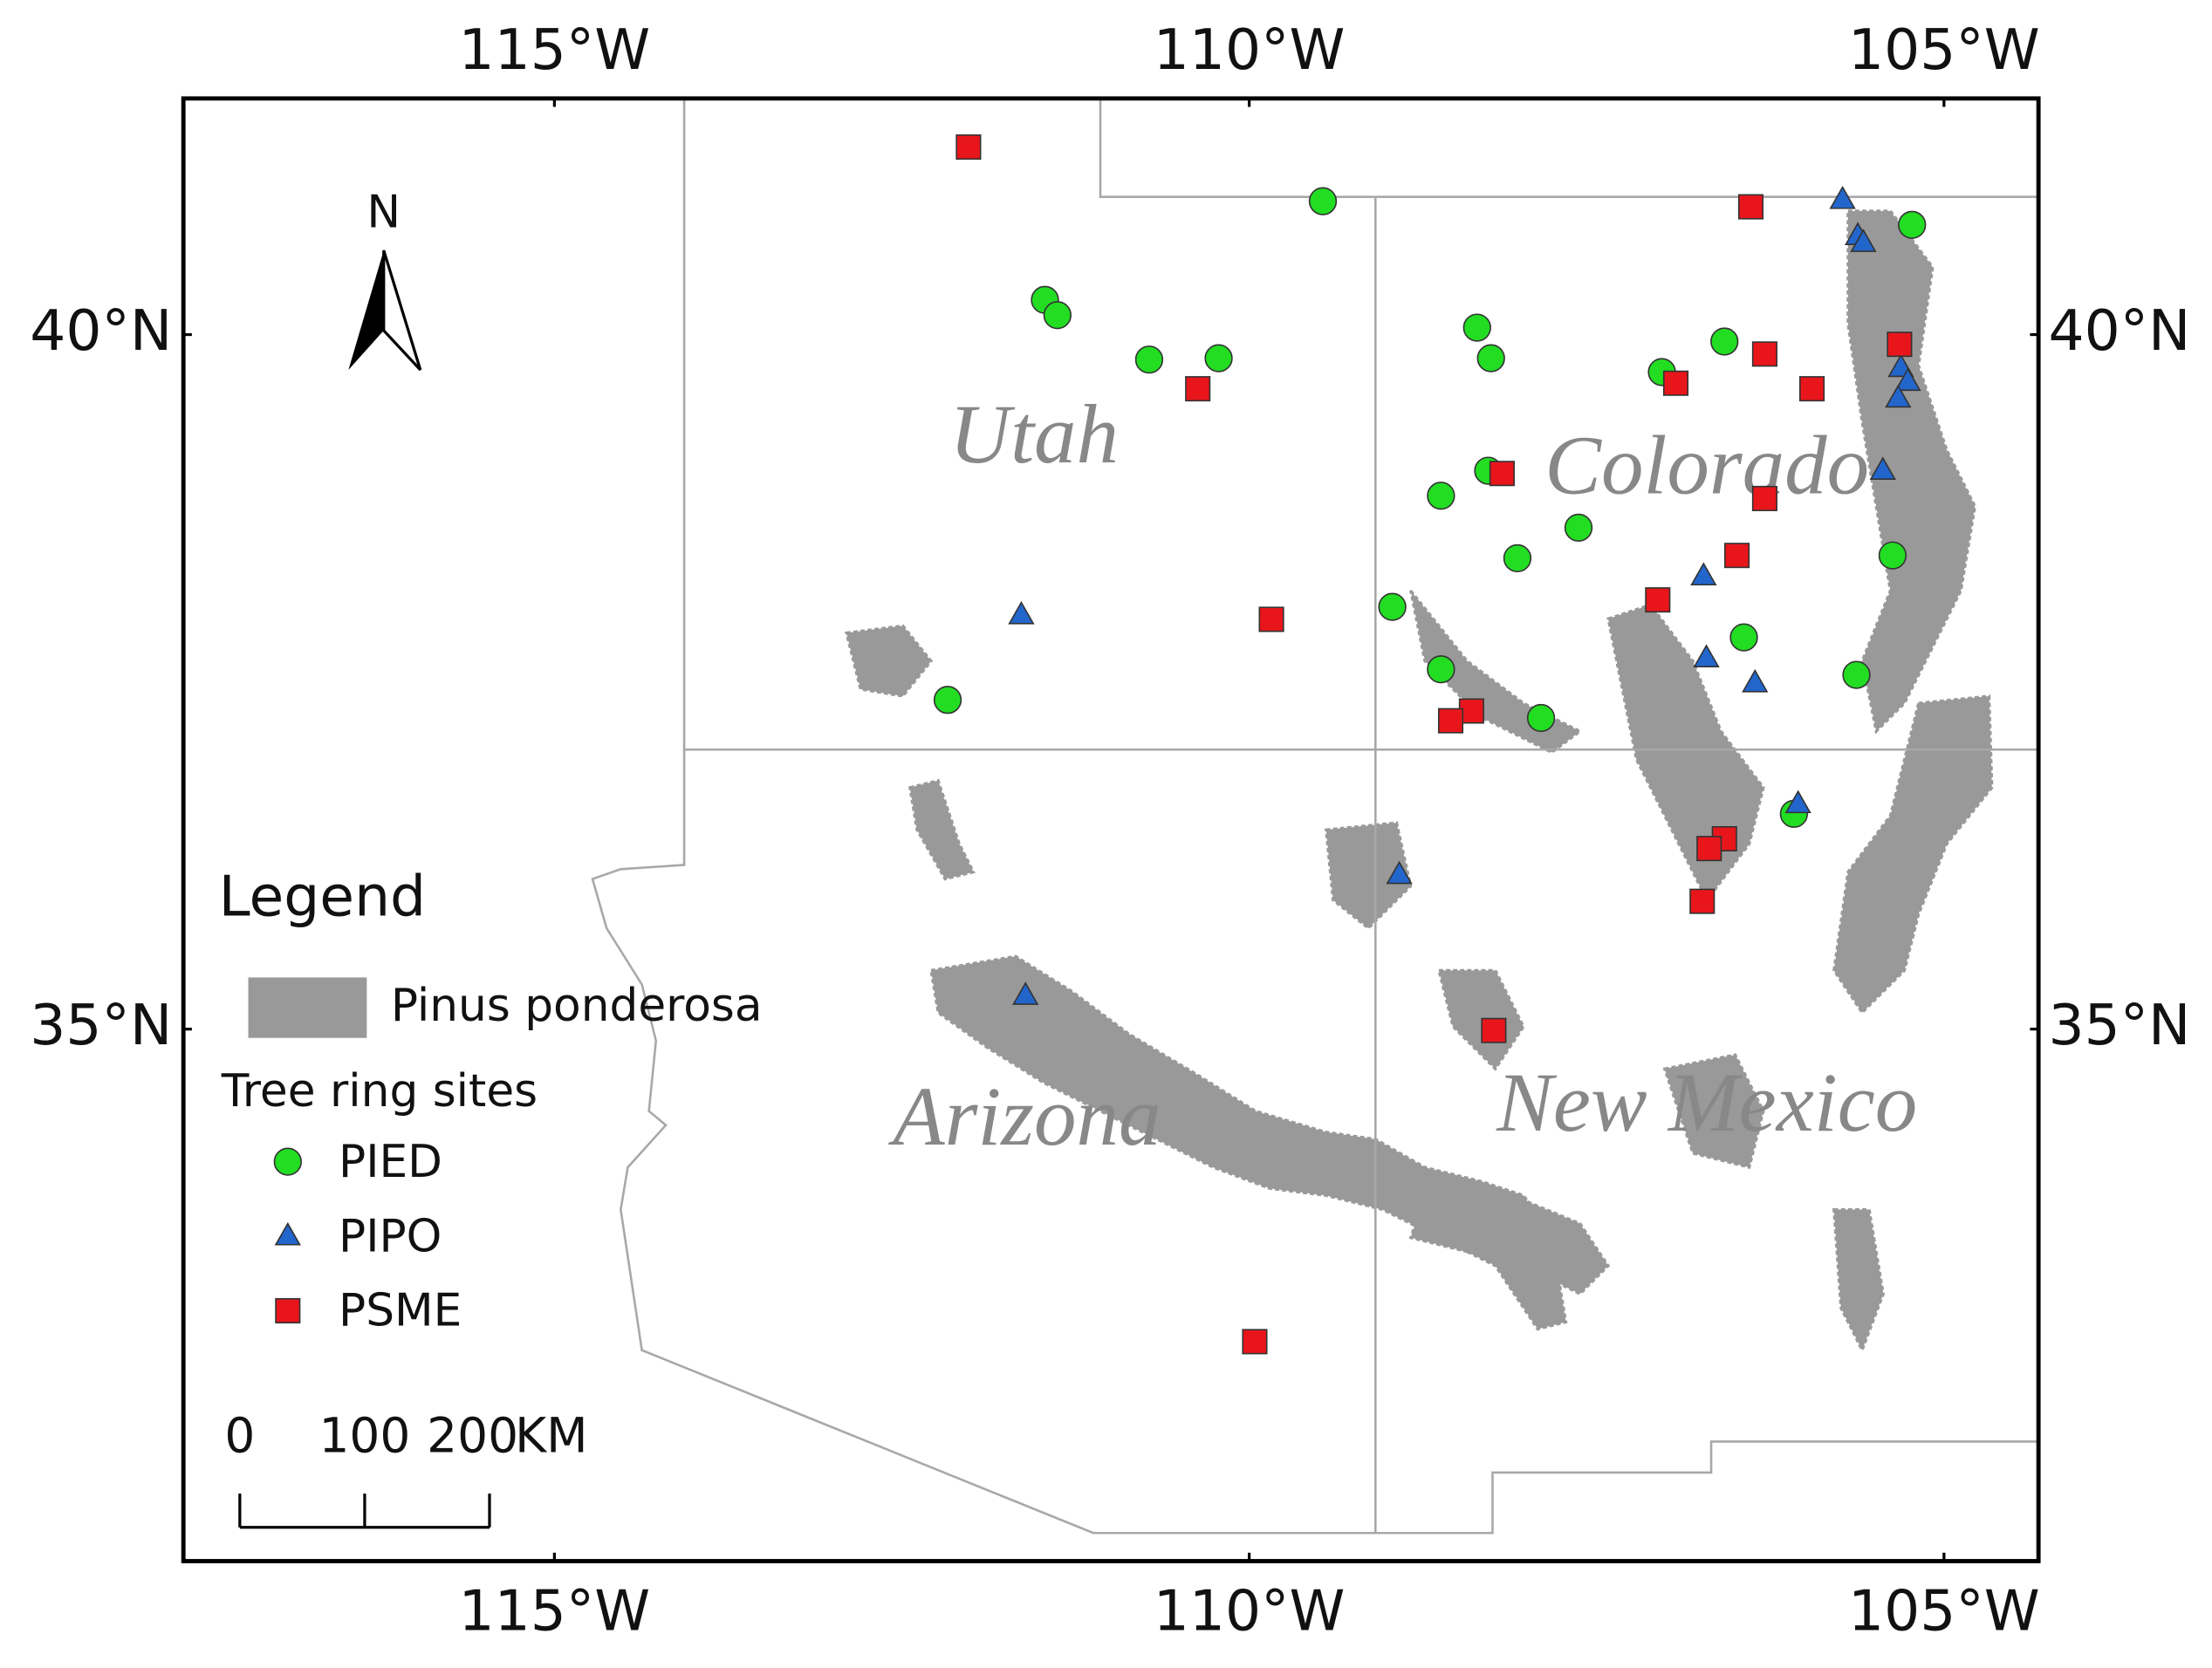 The width and height of the screenshot is (2212, 1668). What do you see at coordinates (1706, 465) in the screenshot?
I see `state-label: Colorado` at bounding box center [1706, 465].